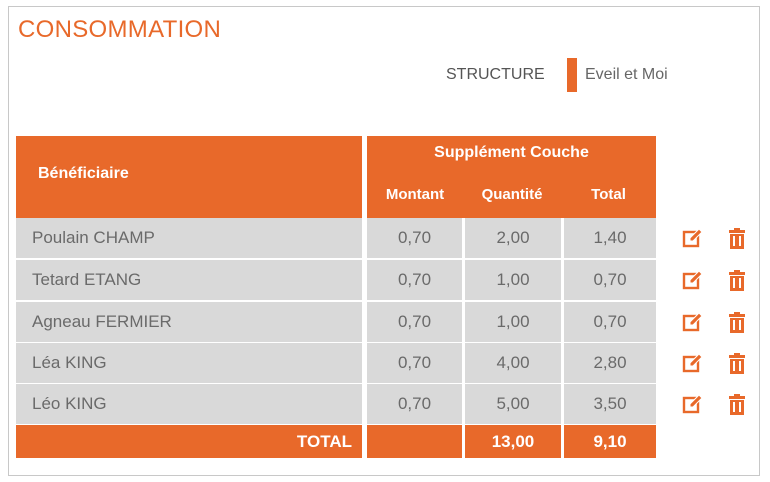 This screenshot has height=482, width=770. Describe the element at coordinates (513, 441) in the screenshot. I see `total-quantity: 13,00` at that location.